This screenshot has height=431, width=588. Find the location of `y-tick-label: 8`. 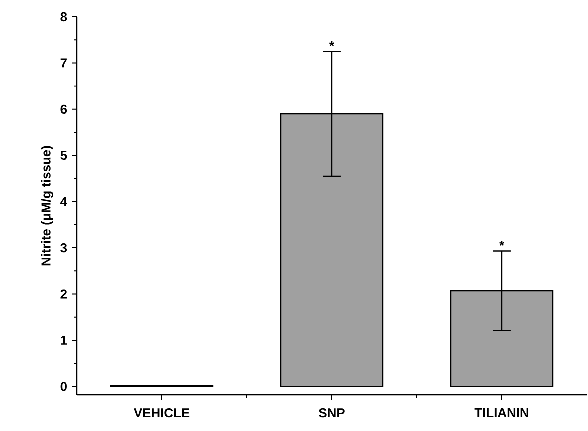

y-tick-label: 8 is located at coordinates (64, 17).